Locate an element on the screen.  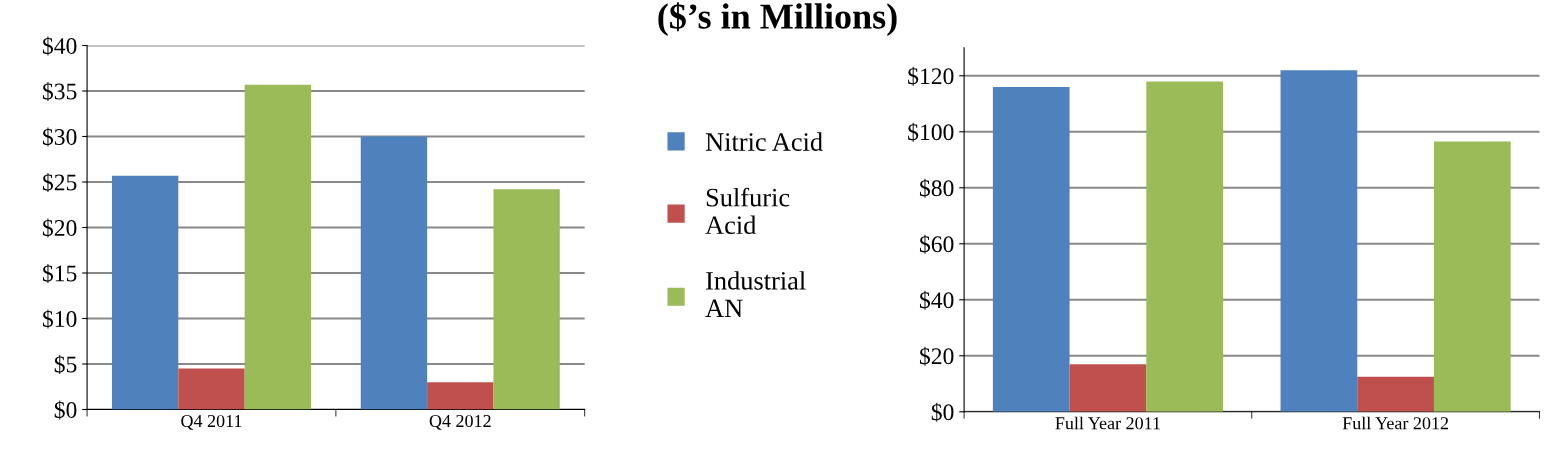
x-tick-label: Full Year 2012 is located at coordinates (1395, 423).